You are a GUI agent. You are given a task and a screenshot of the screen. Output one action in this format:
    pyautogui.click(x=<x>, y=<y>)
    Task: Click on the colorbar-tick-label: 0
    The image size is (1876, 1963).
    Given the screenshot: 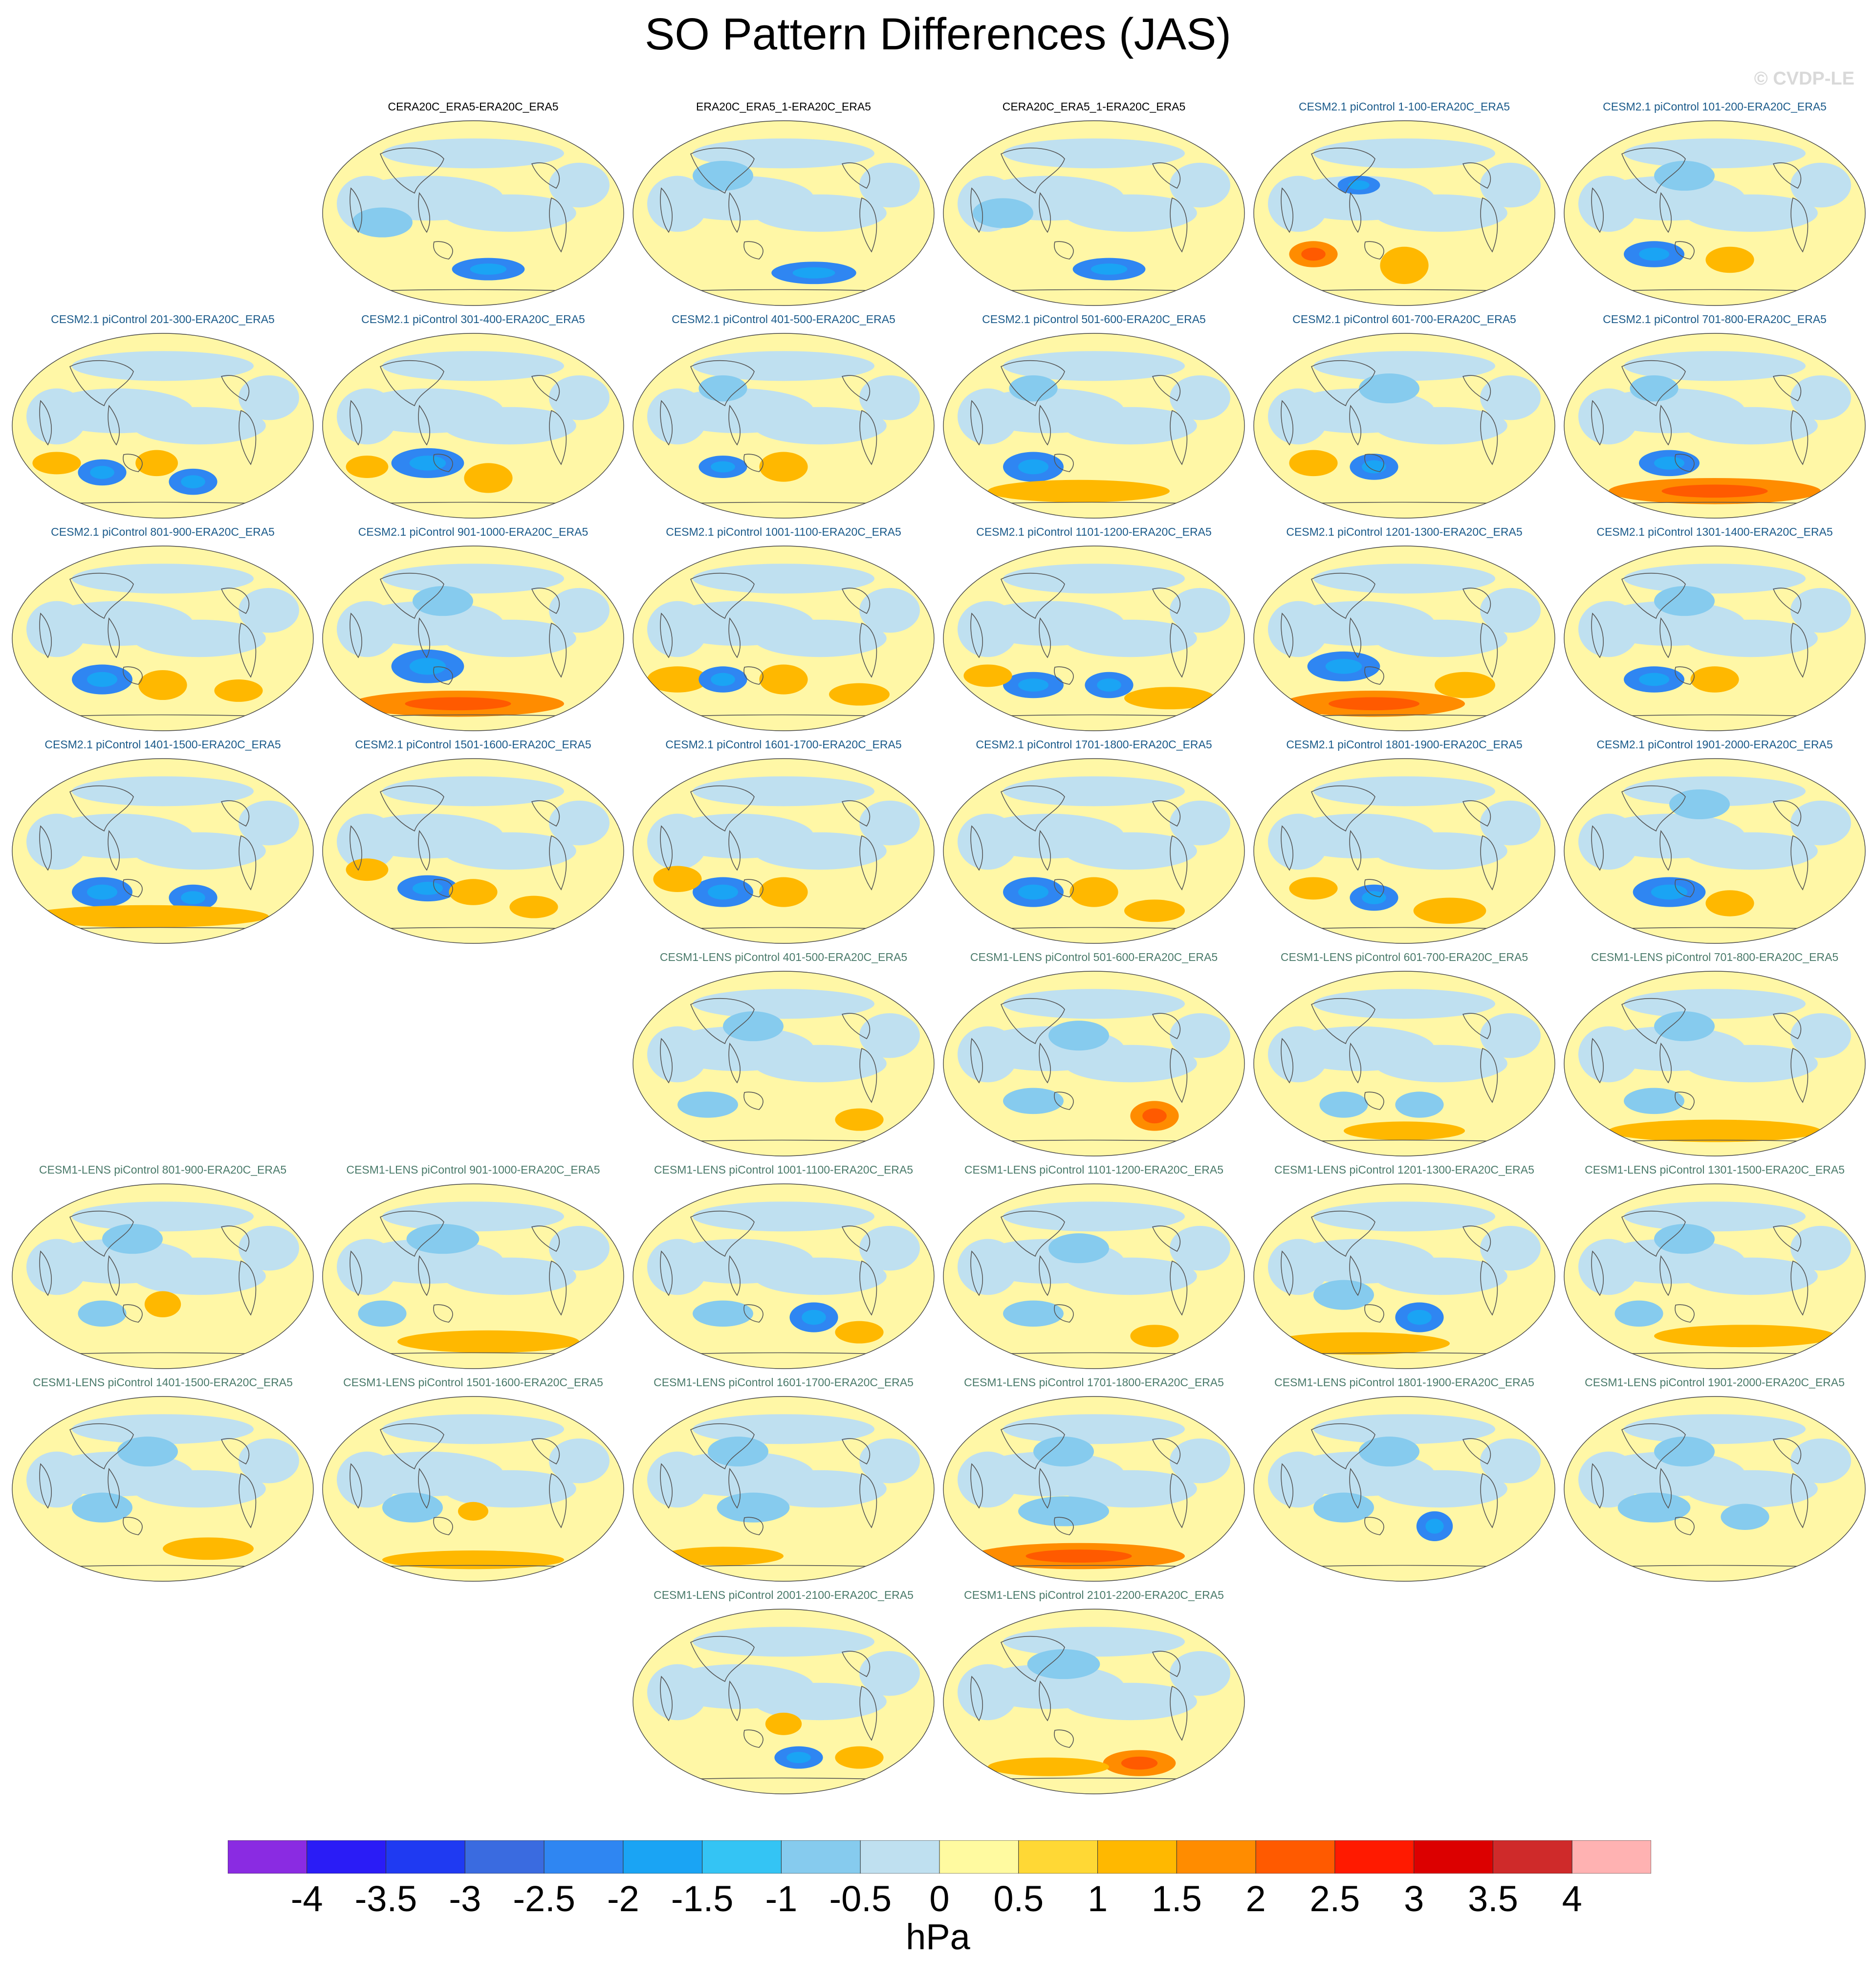 What is the action you would take?
    pyautogui.click(x=939, y=1898)
    